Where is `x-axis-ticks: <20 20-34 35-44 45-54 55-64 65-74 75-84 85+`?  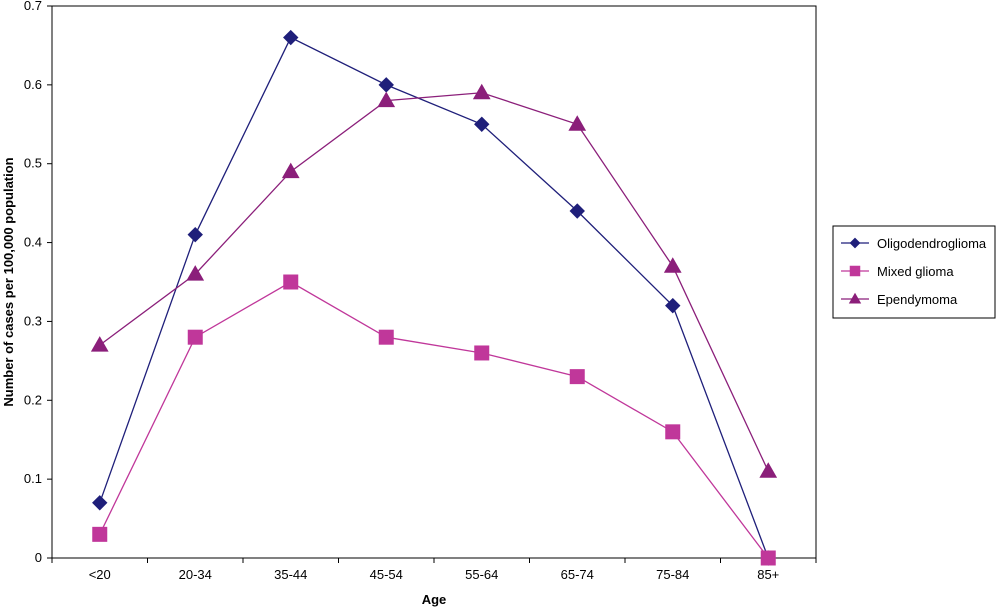 x-axis-ticks: <20 20-34 35-44 45-54 55-64 65-74 75-84 85+ is located at coordinates (434, 570).